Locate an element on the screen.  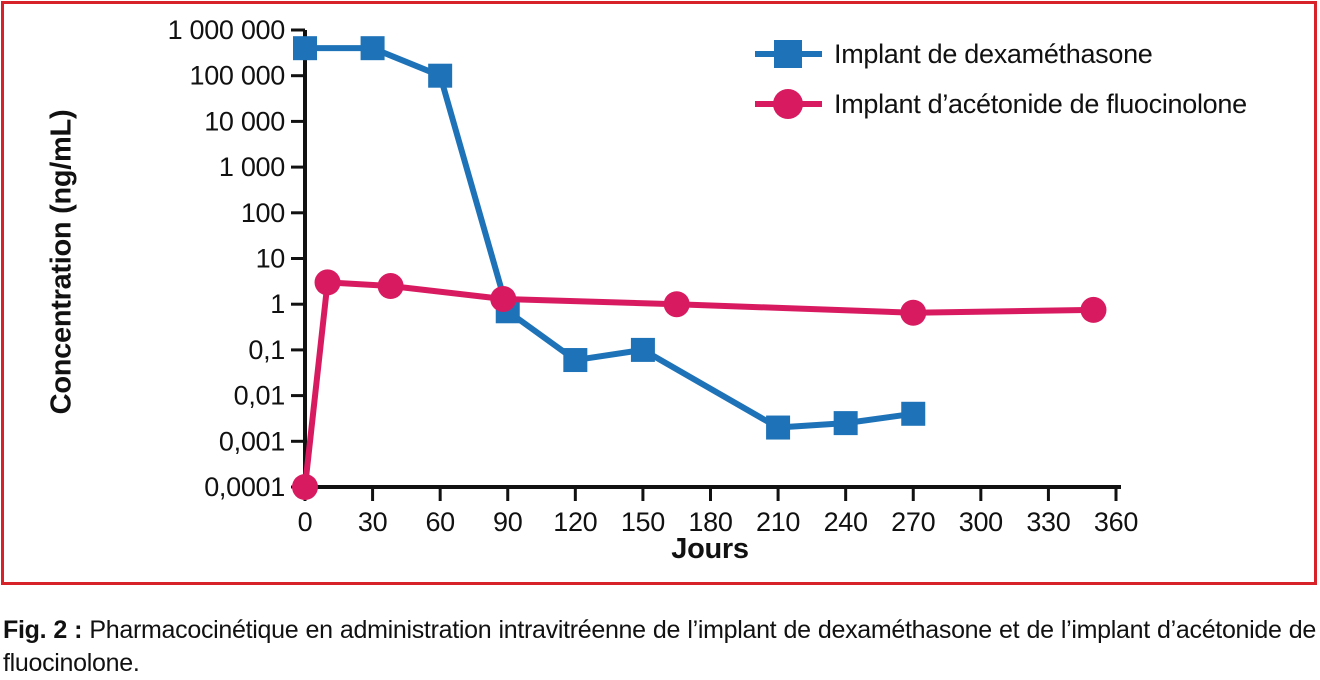
x-tick-label: 90 is located at coordinates (507, 522).